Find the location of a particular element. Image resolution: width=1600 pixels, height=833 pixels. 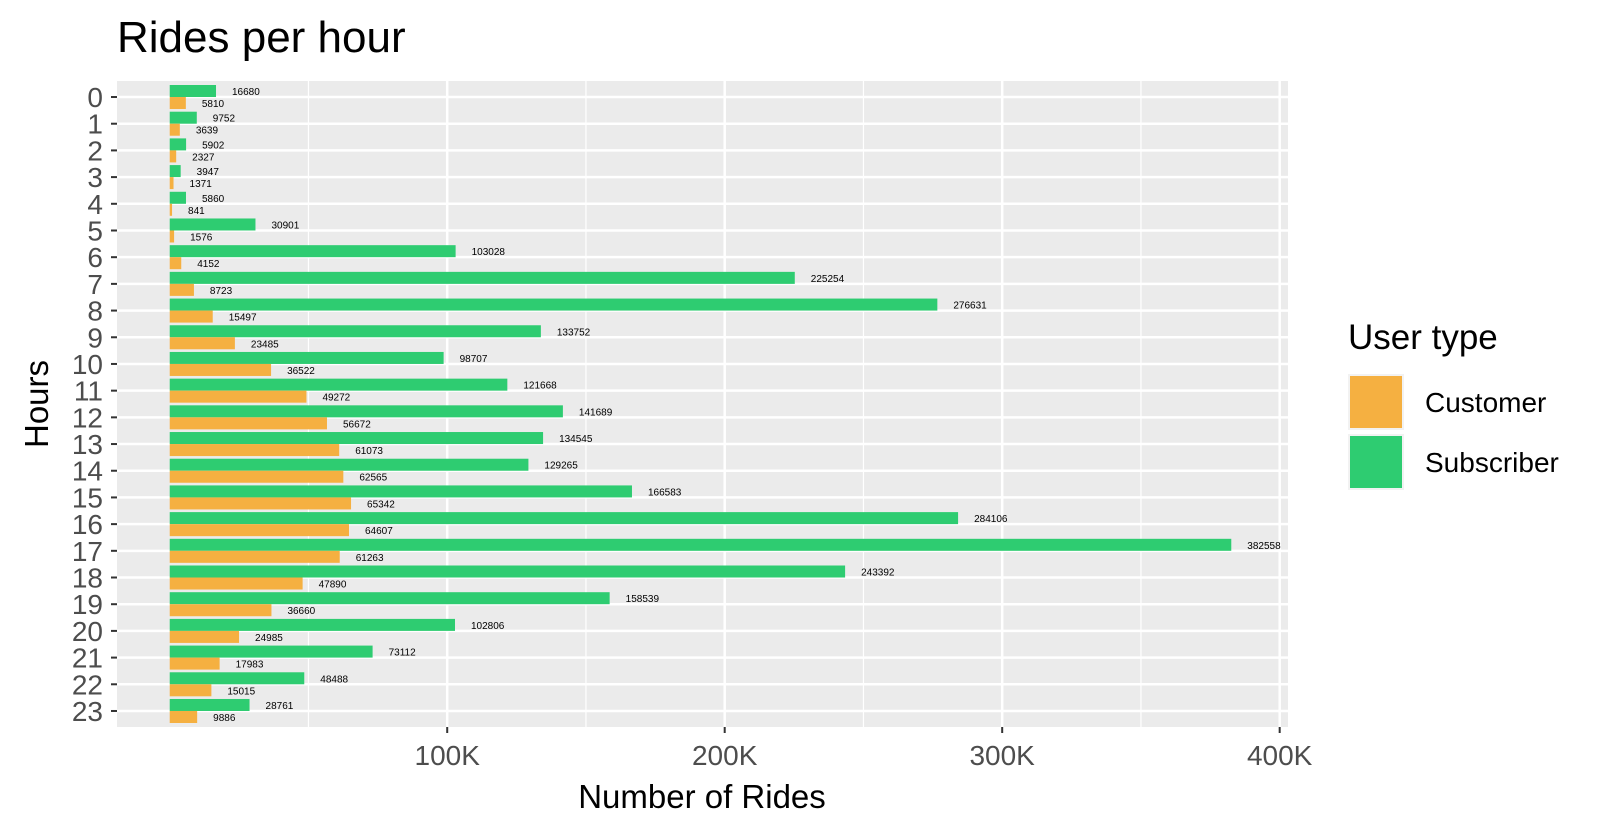

value-label-subscriber-hour-7: 225254 is located at coordinates (828, 279).